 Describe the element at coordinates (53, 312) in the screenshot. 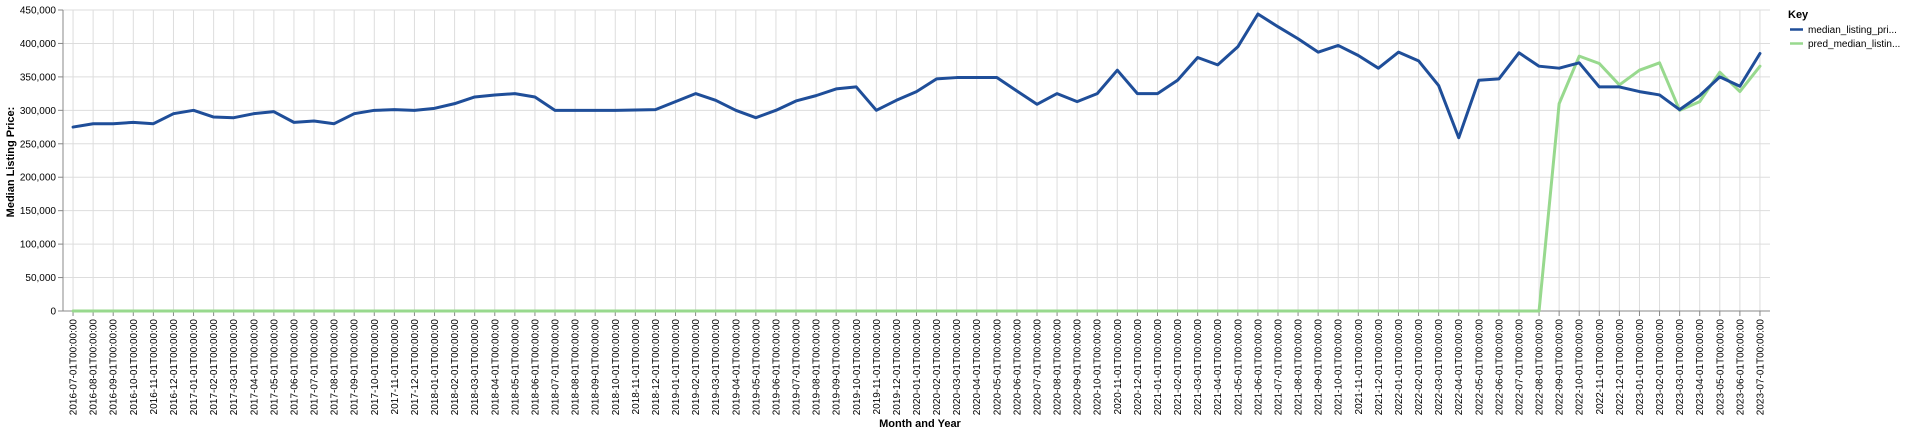

I see `y-tick-label: 0` at that location.